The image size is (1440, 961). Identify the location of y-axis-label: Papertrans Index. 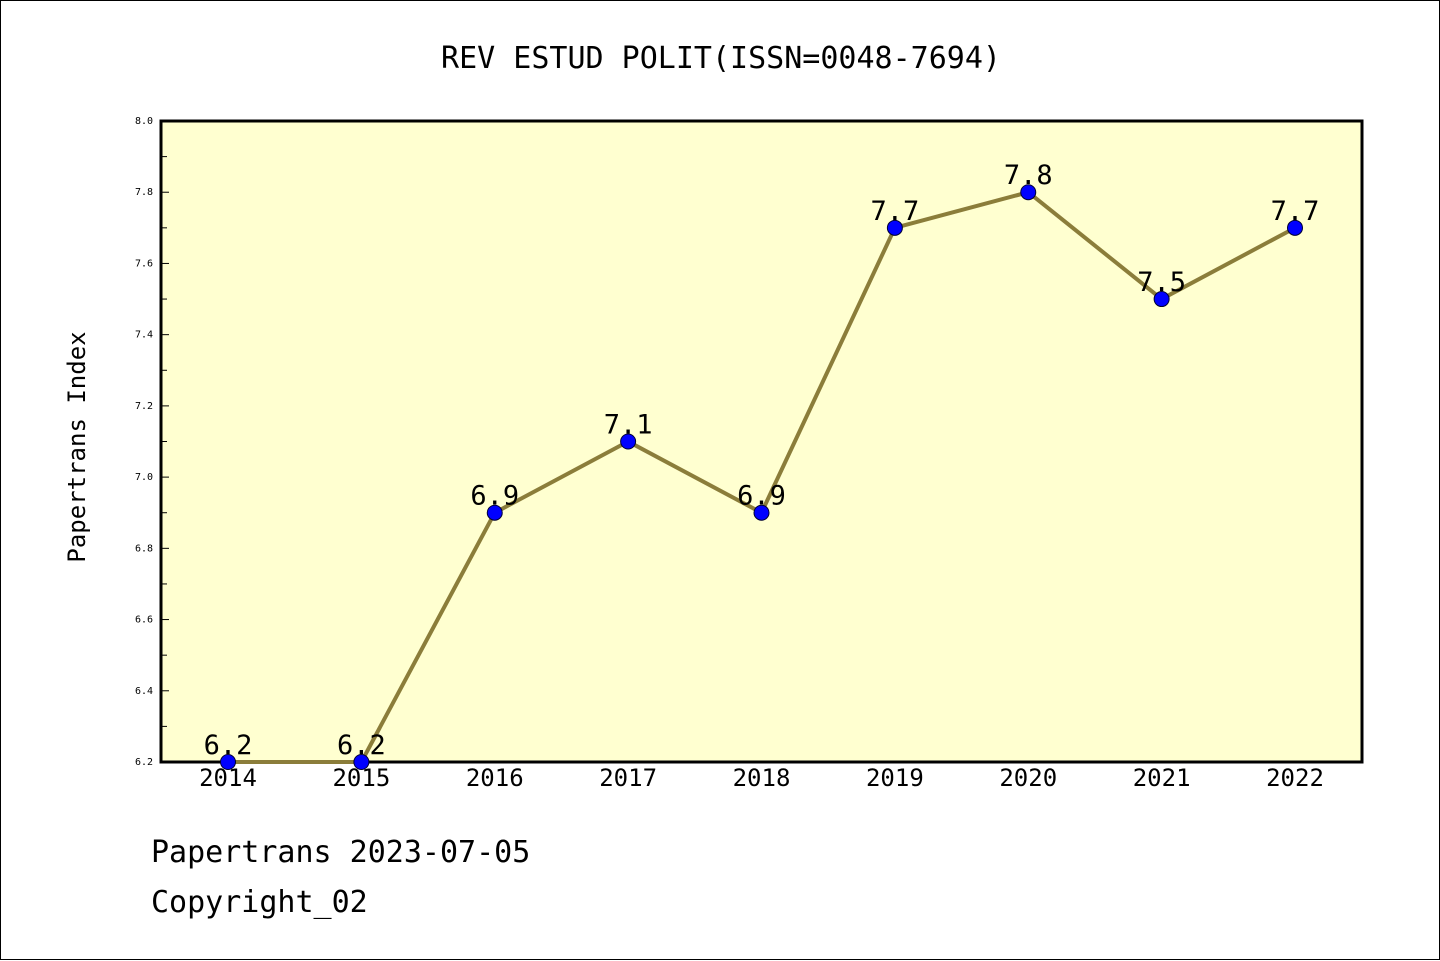
(77, 446).